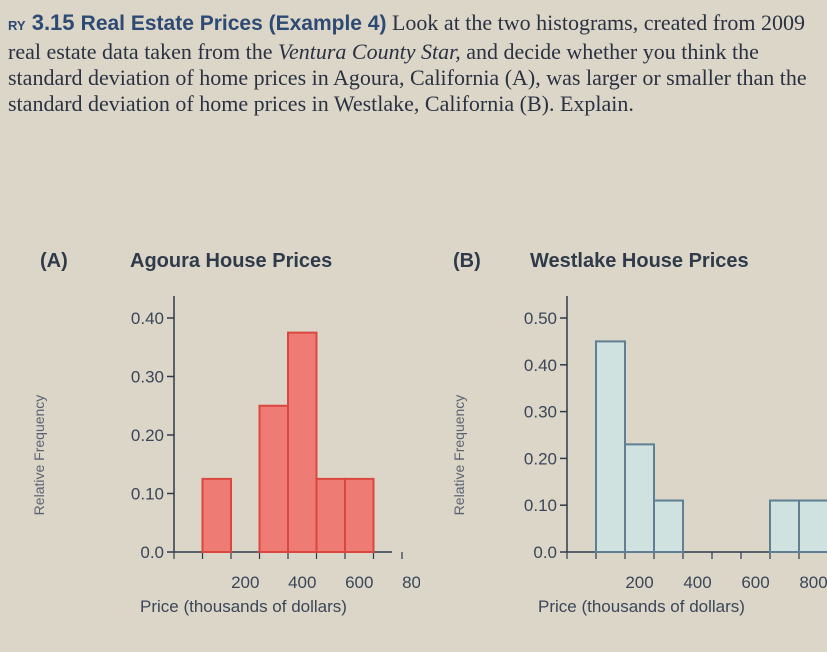 Image resolution: width=827 pixels, height=652 pixels. Describe the element at coordinates (231, 261) in the screenshot. I see `chart-title: Agoura House Prices` at that location.